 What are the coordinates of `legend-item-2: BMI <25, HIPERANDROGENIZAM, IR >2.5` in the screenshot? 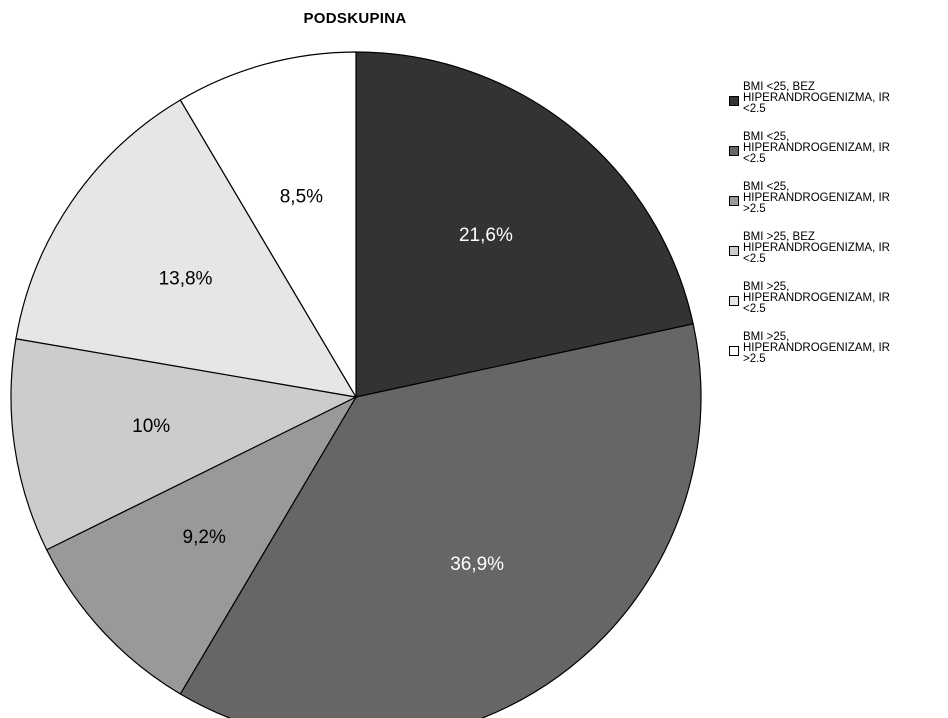 It's located at (836, 206).